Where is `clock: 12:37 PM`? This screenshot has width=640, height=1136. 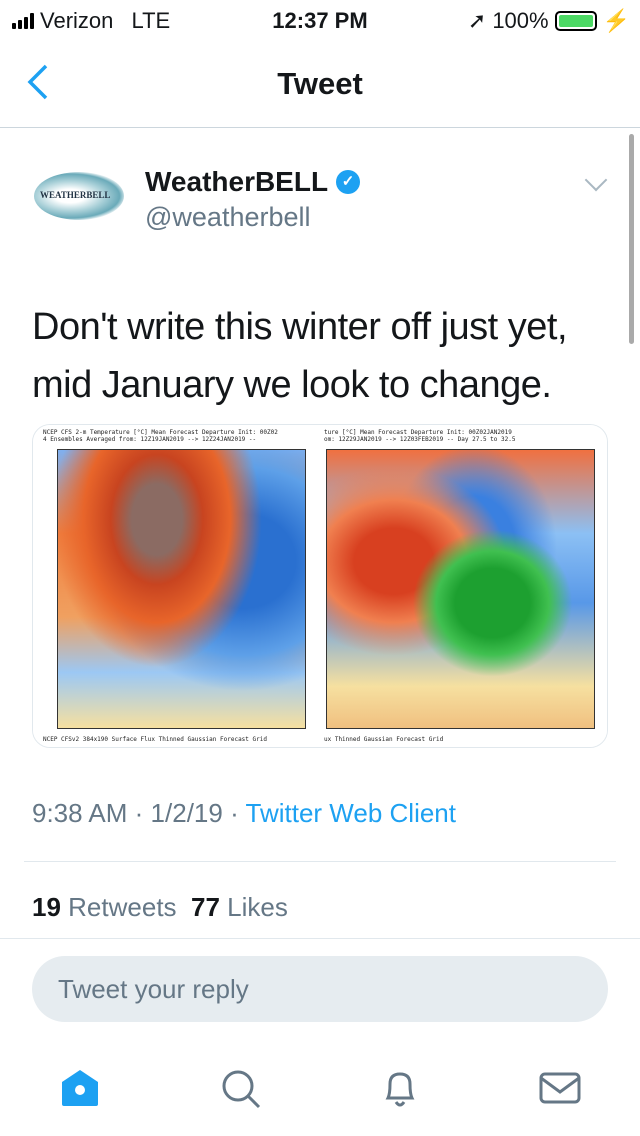
clock: 12:37 PM is located at coordinates (320, 20).